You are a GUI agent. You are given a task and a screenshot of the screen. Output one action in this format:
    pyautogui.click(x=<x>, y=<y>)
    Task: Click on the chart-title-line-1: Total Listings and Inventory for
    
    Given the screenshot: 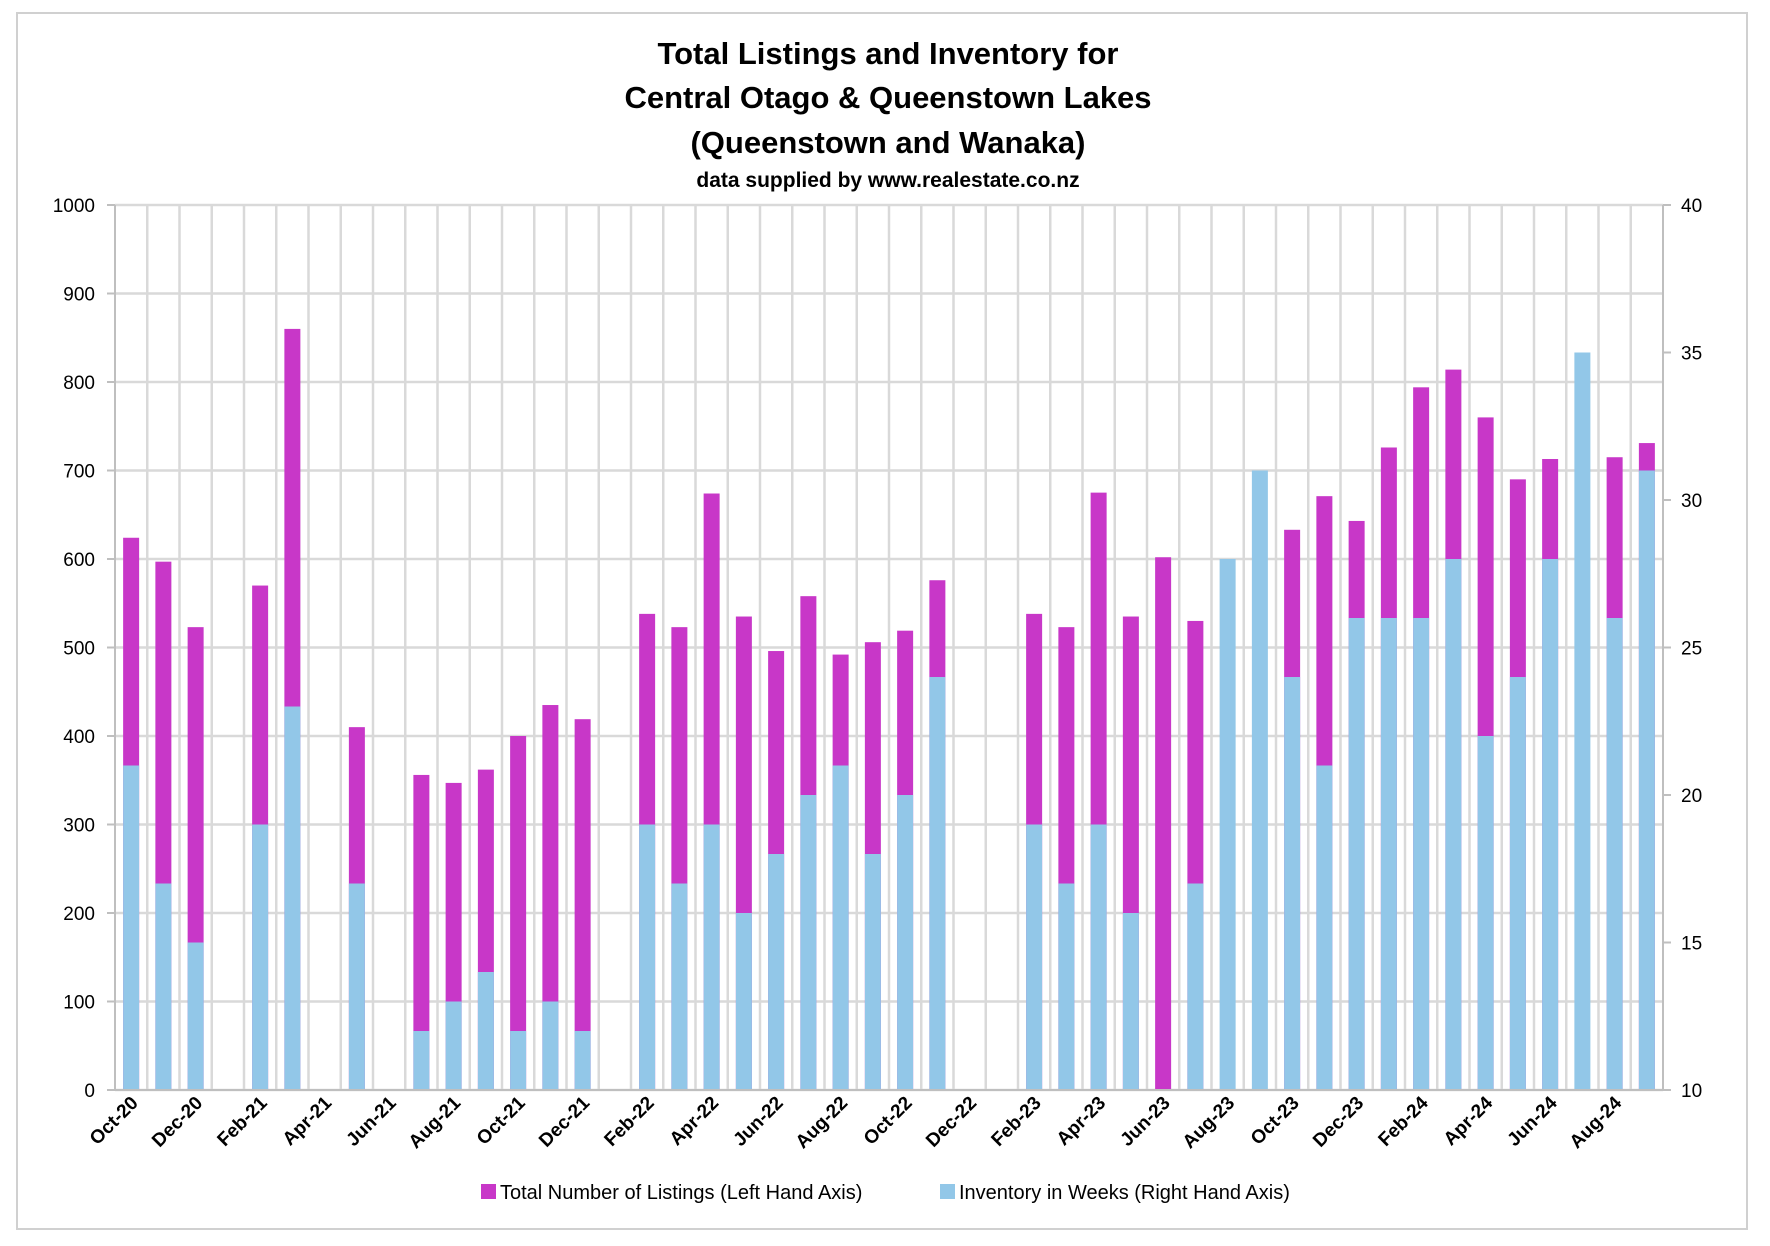 What is the action you would take?
    pyautogui.click(x=887, y=53)
    